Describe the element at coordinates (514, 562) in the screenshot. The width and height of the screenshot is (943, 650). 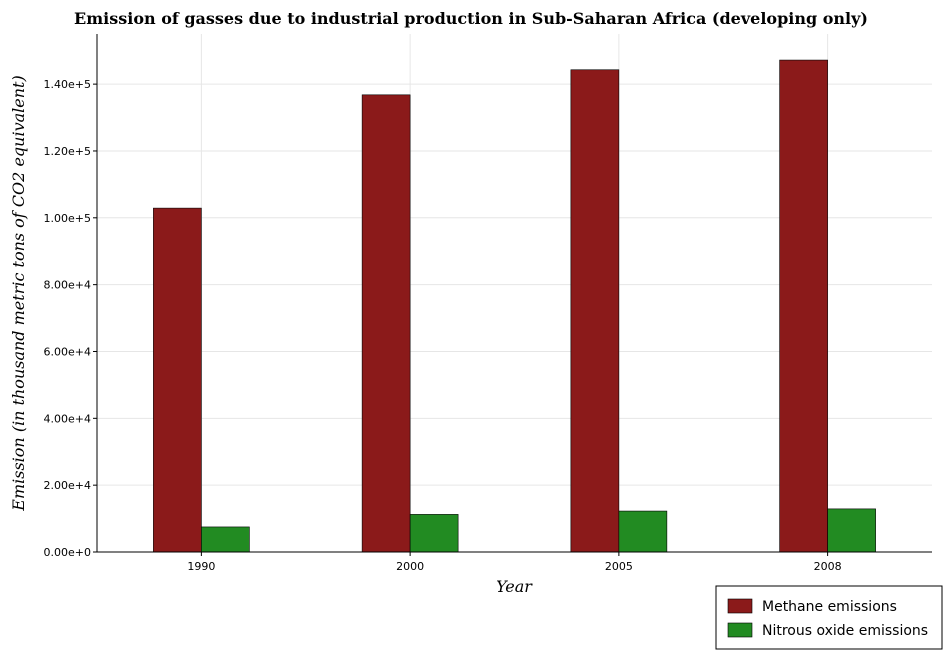
I see `x-ticks: 1990 2000 2005 2008` at that location.